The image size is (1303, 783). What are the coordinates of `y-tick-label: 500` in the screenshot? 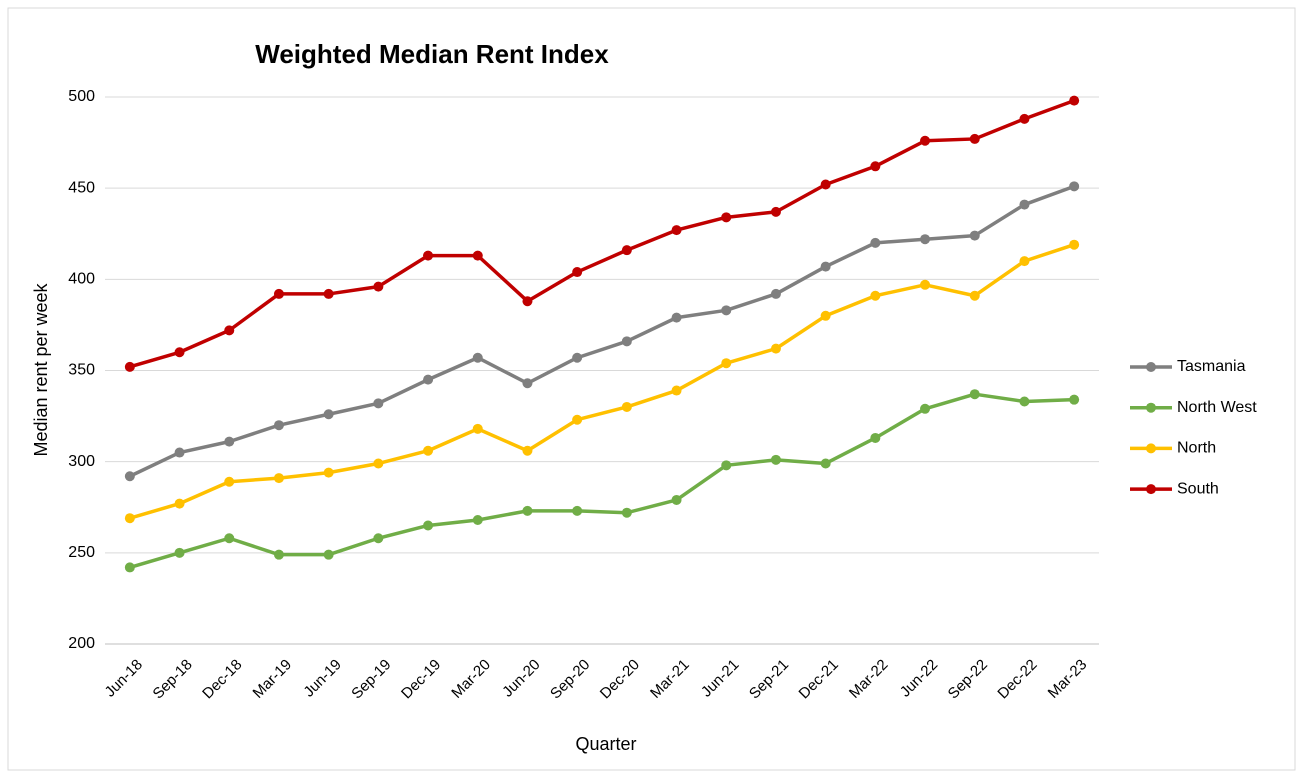 It's located at (81, 96).